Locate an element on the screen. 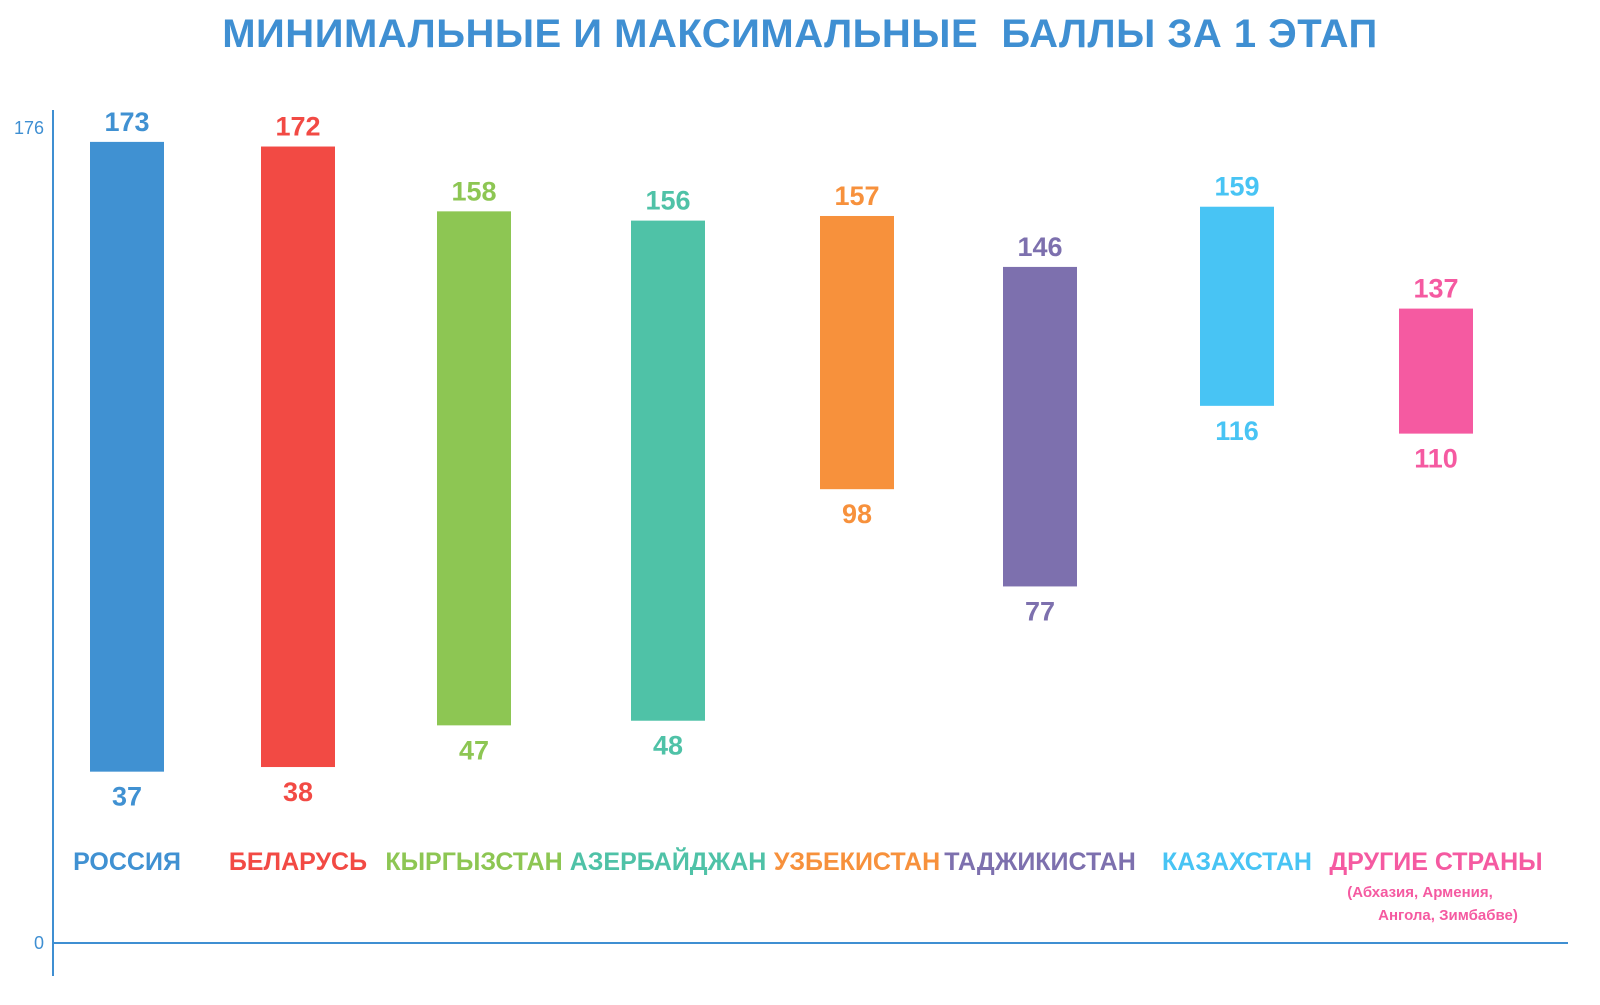  min-value-label: 110 is located at coordinates (1436, 459).